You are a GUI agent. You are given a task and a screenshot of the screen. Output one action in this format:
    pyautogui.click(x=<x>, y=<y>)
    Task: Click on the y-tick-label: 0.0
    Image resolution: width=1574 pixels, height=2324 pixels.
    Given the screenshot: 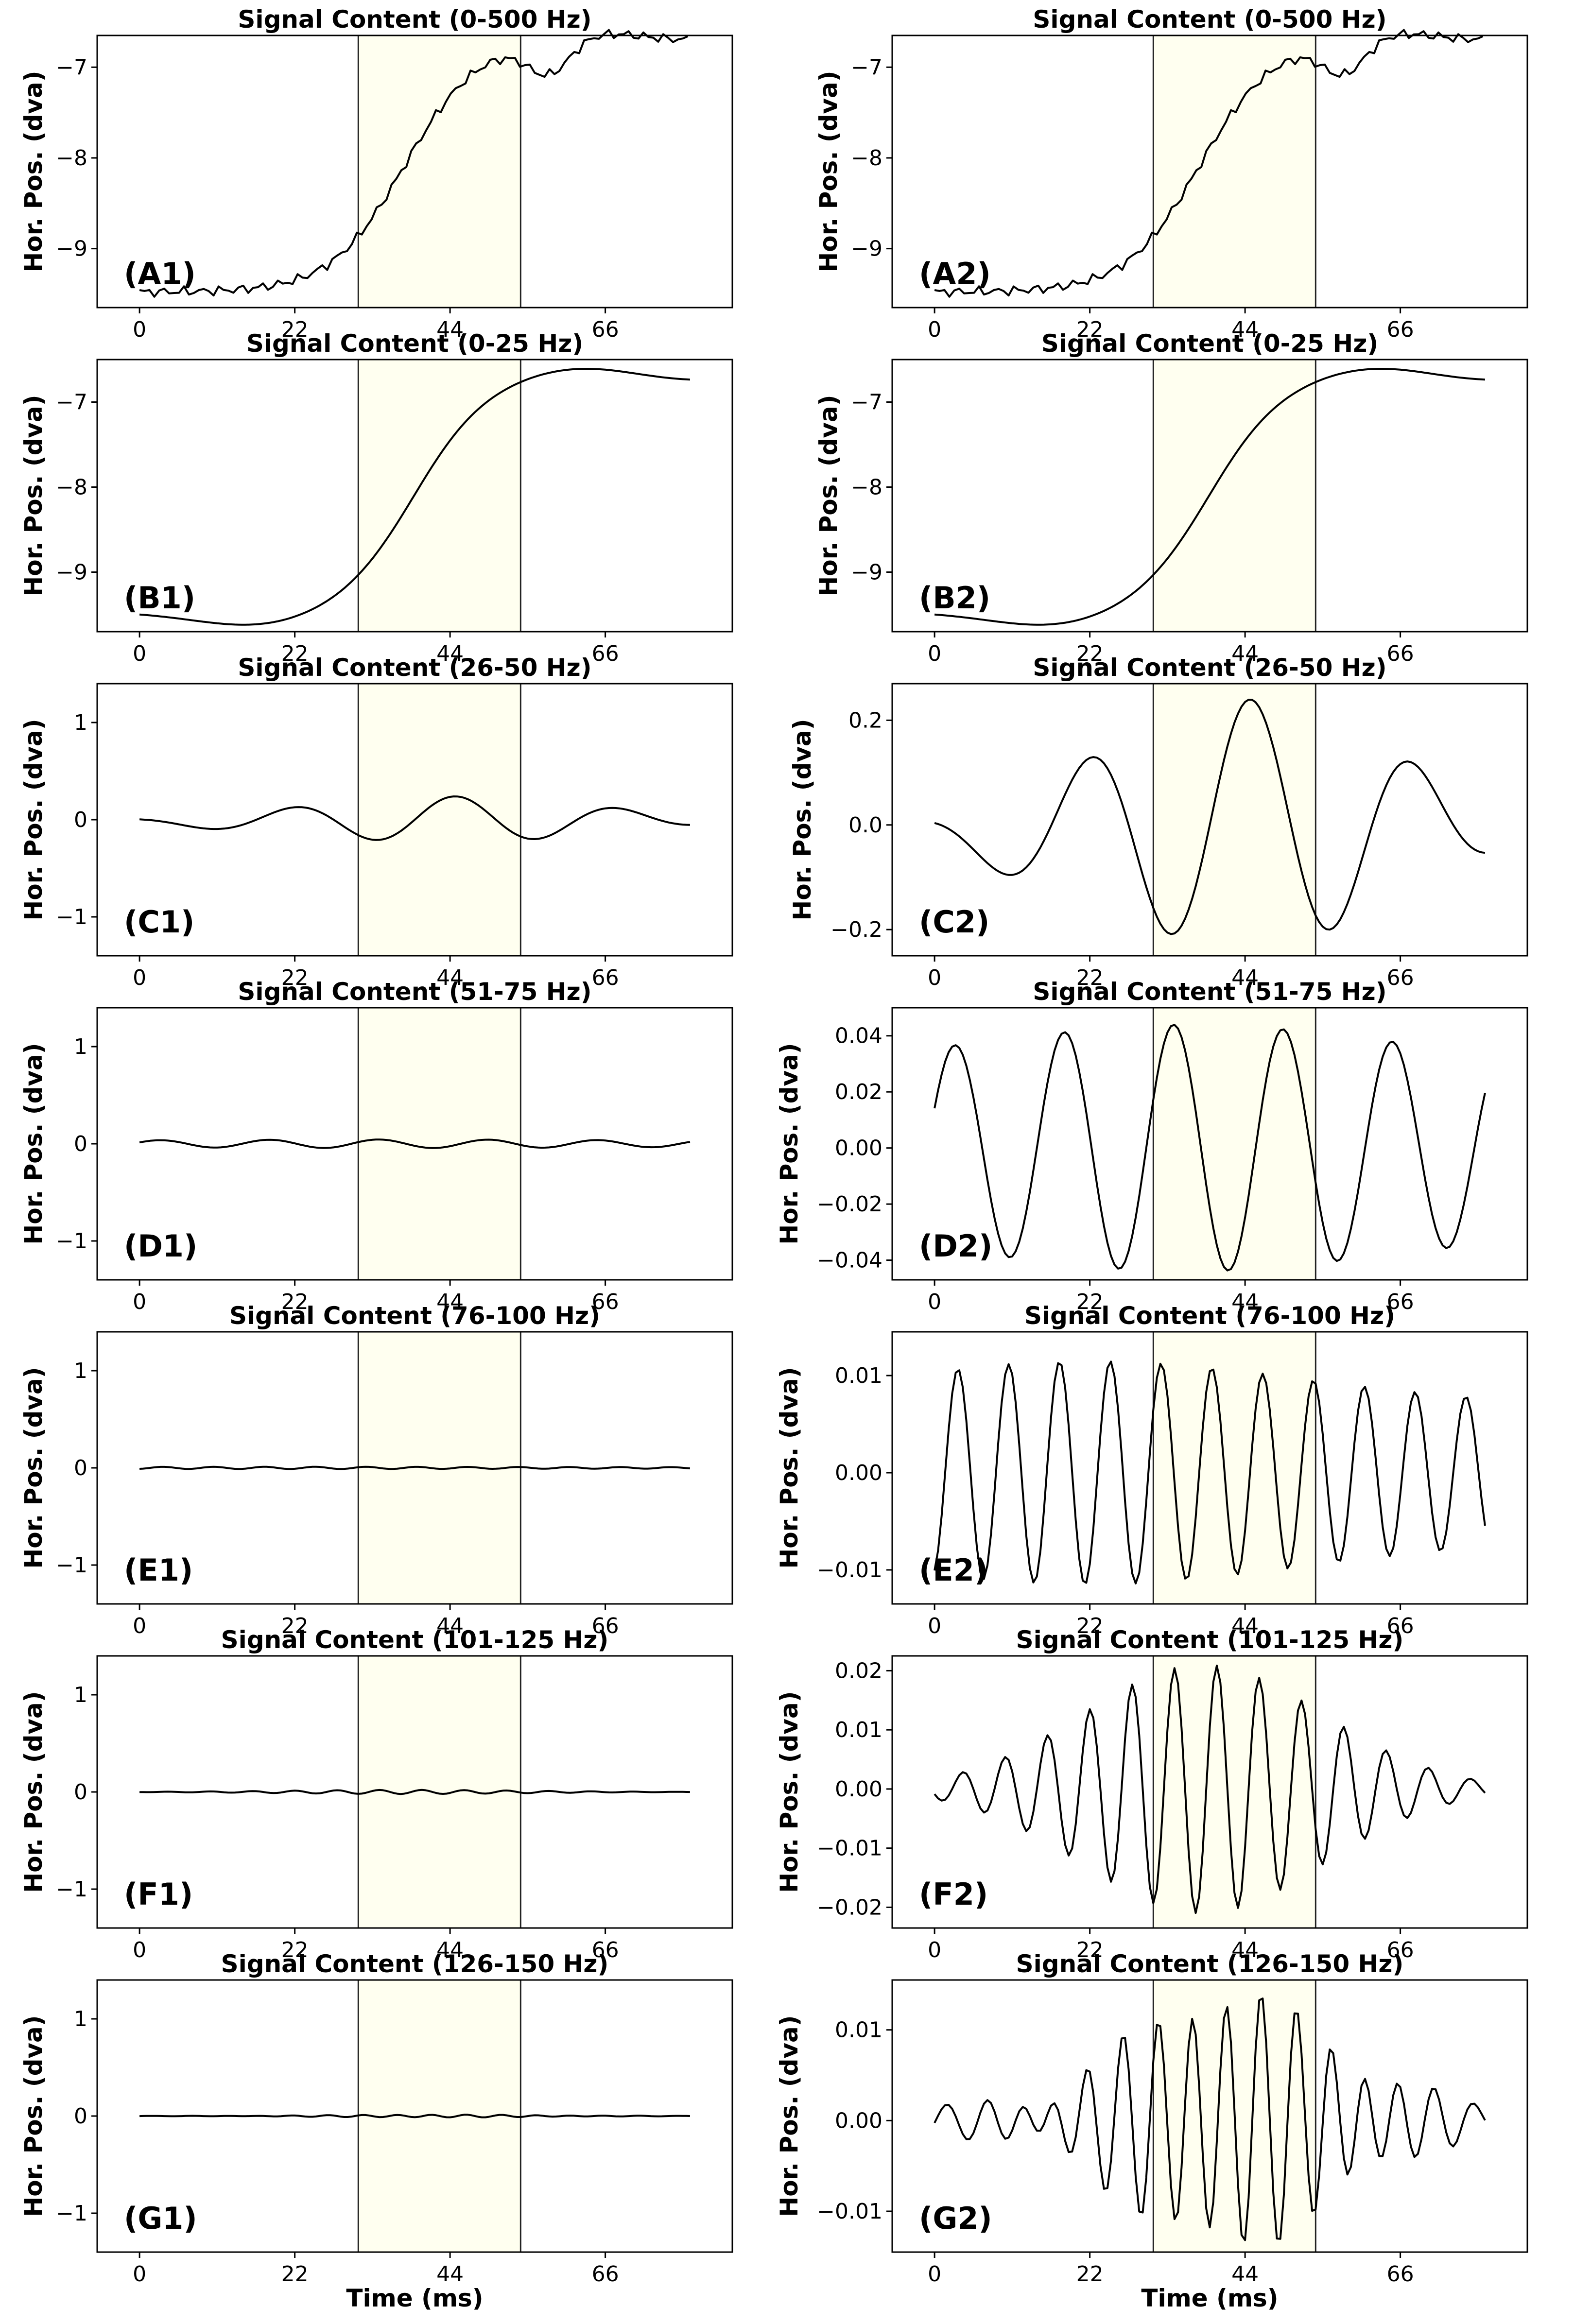 What is the action you would take?
    pyautogui.click(x=865, y=826)
    